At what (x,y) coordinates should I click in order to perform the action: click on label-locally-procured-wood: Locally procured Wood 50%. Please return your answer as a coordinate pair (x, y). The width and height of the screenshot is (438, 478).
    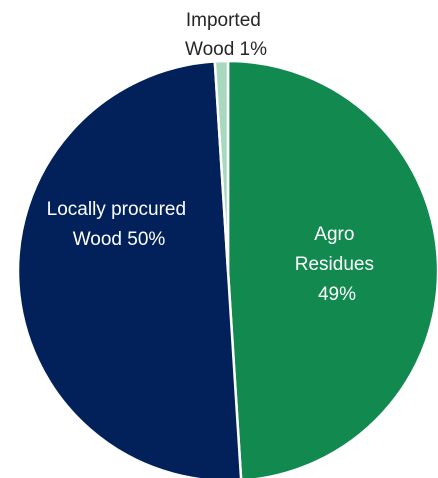
    Looking at the image, I should click on (119, 224).